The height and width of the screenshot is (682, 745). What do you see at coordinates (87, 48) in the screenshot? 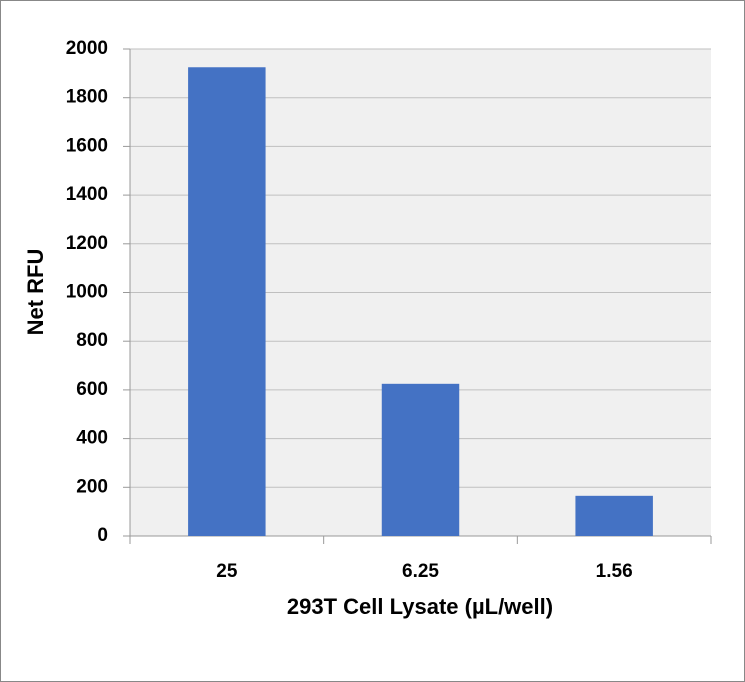
I see `y-tick-label: 2000` at bounding box center [87, 48].